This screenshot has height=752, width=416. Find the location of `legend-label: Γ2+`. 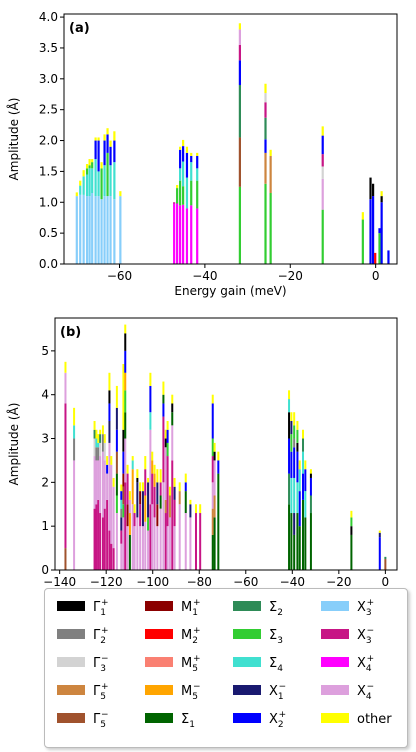

legend-label: Γ2+ is located at coordinates (101, 636).